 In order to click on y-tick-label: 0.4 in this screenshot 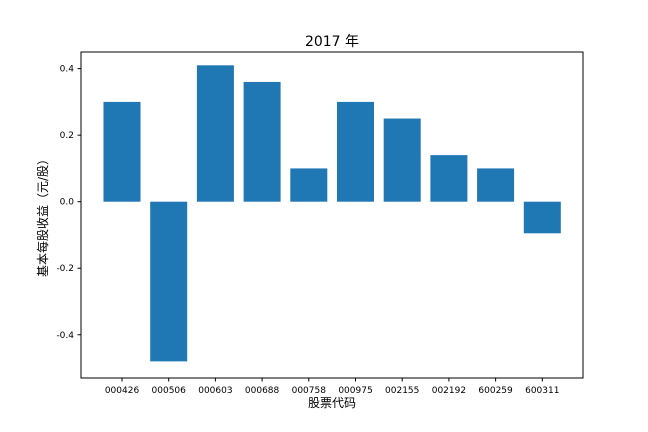, I will do `click(67, 70)`.